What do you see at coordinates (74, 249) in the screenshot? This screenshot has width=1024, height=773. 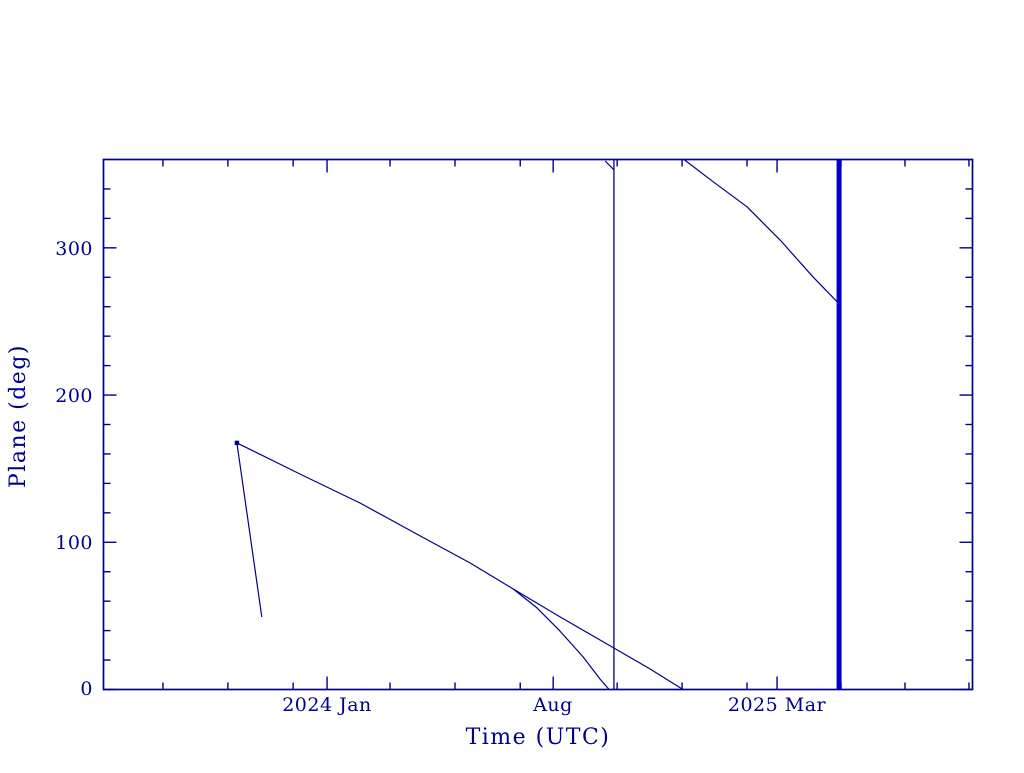 I see `y-tick-label-300: 300` at bounding box center [74, 249].